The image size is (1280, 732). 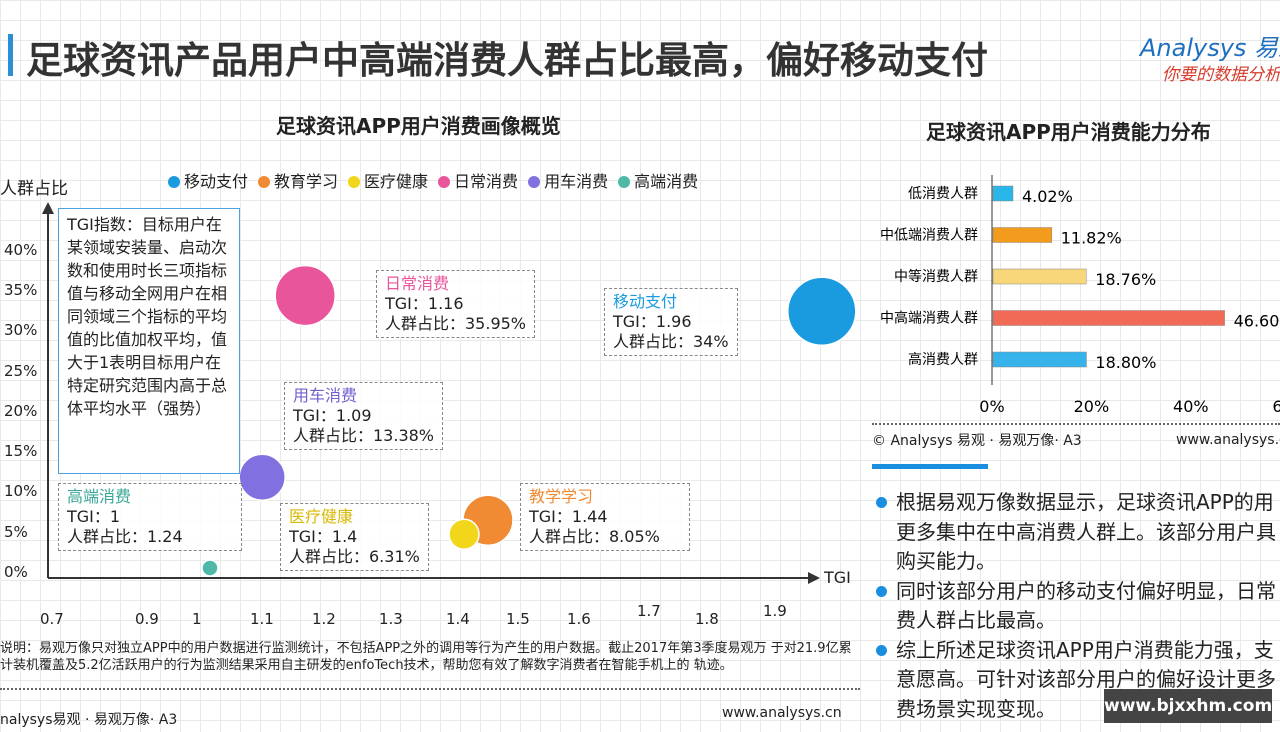 What do you see at coordinates (671, 341) in the screenshot?
I see `label-share: 人群占比：34%` at bounding box center [671, 341].